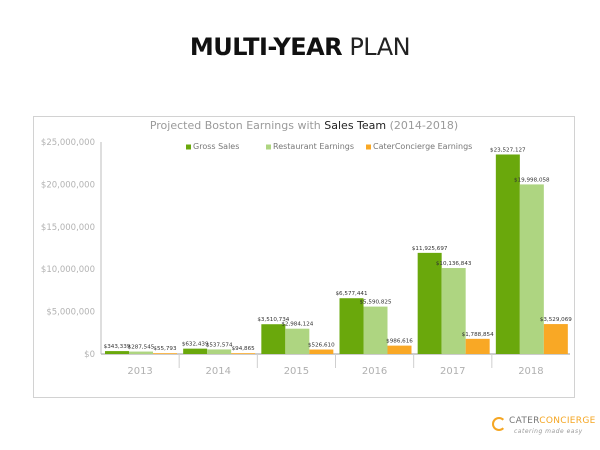  I want to click on data-label: $6,577,441, so click(351, 294).